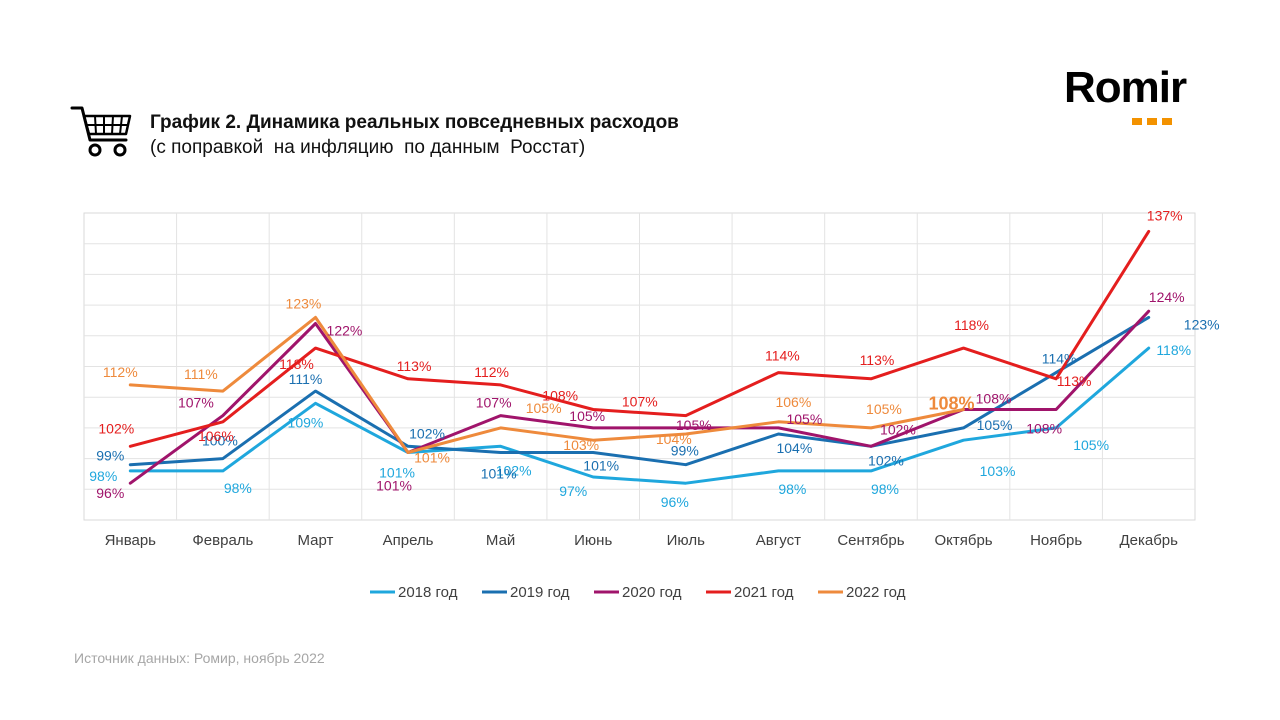 This screenshot has width=1280, height=720. What do you see at coordinates (1125, 87) in the screenshot?
I see `logo-text: Romir` at bounding box center [1125, 87].